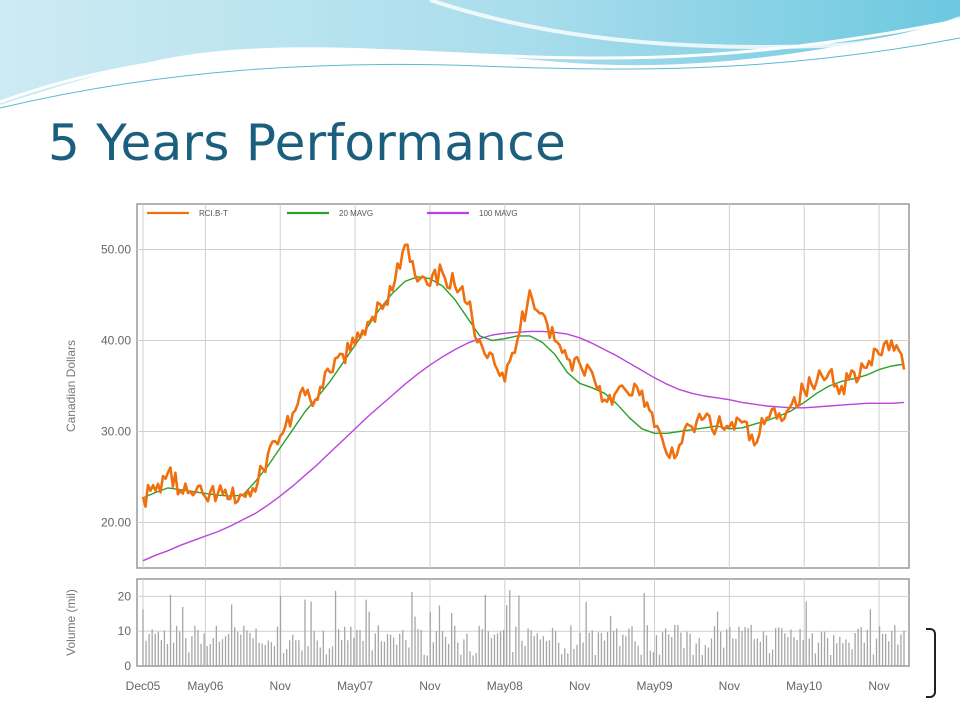 This screenshot has width=960, height=720. Describe the element at coordinates (654, 686) in the screenshot. I see `x-tick-label: May09` at that location.